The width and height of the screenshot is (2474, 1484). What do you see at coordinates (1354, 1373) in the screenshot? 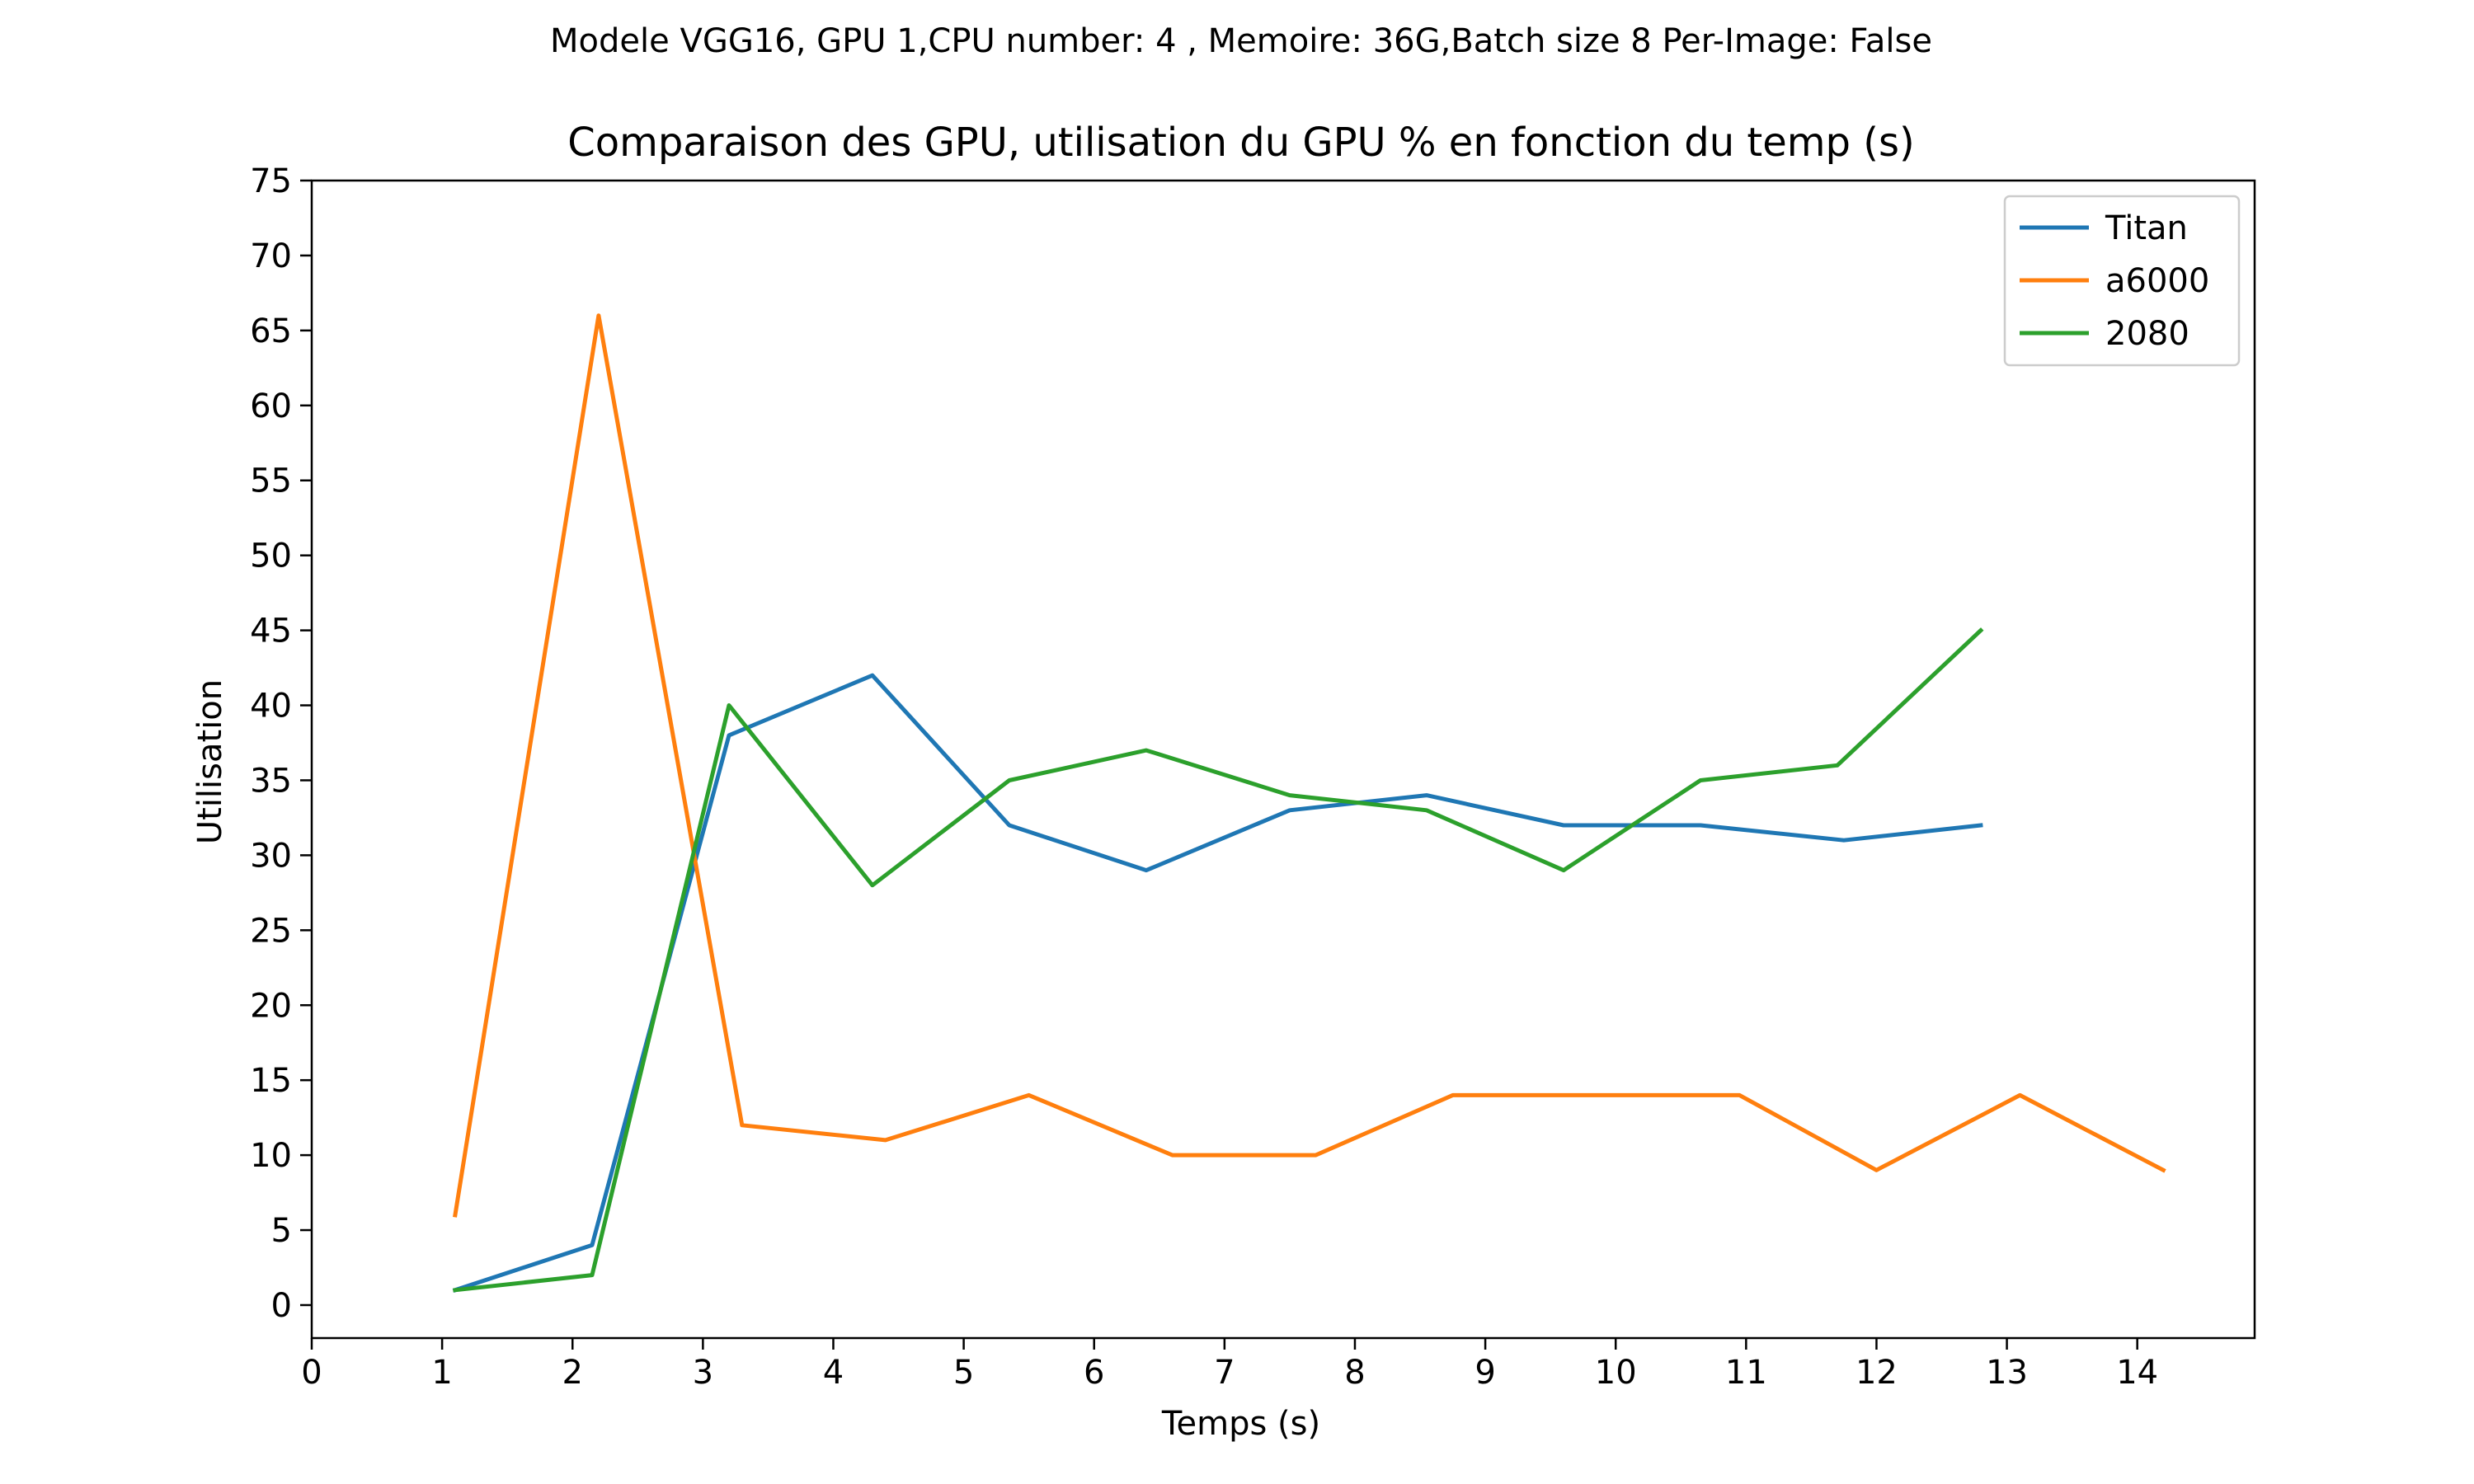
I see `x-tick-label: 8` at bounding box center [1354, 1373].